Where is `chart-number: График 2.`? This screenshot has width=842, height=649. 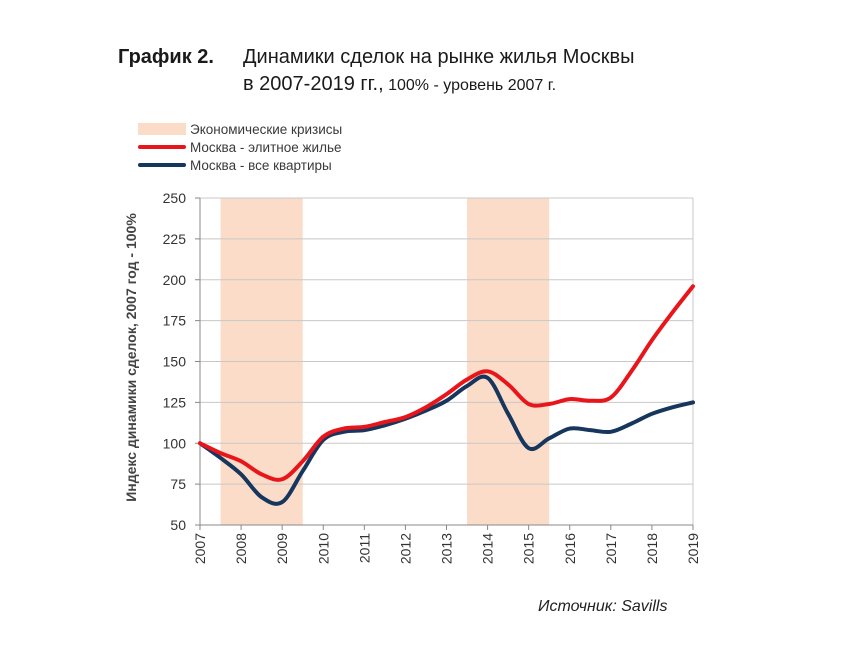
chart-number: График 2. is located at coordinates (166, 57).